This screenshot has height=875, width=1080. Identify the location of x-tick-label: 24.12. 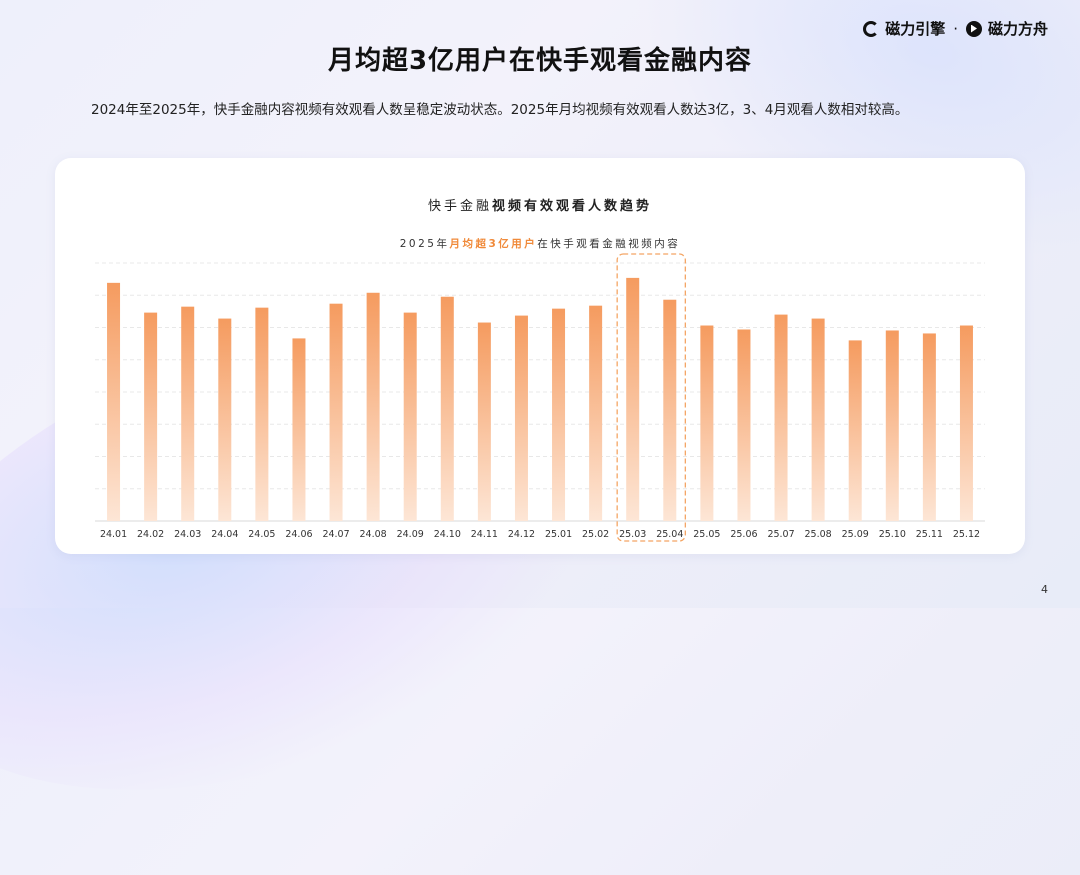
(521, 534).